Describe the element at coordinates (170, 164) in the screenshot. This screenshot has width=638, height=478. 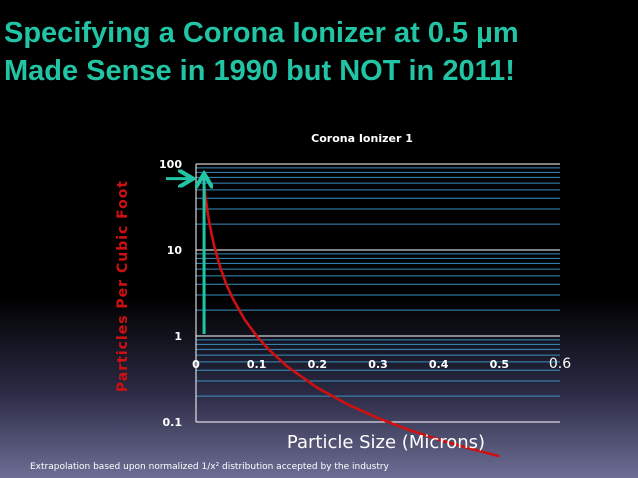
I see `y-tick-label: 100` at that location.